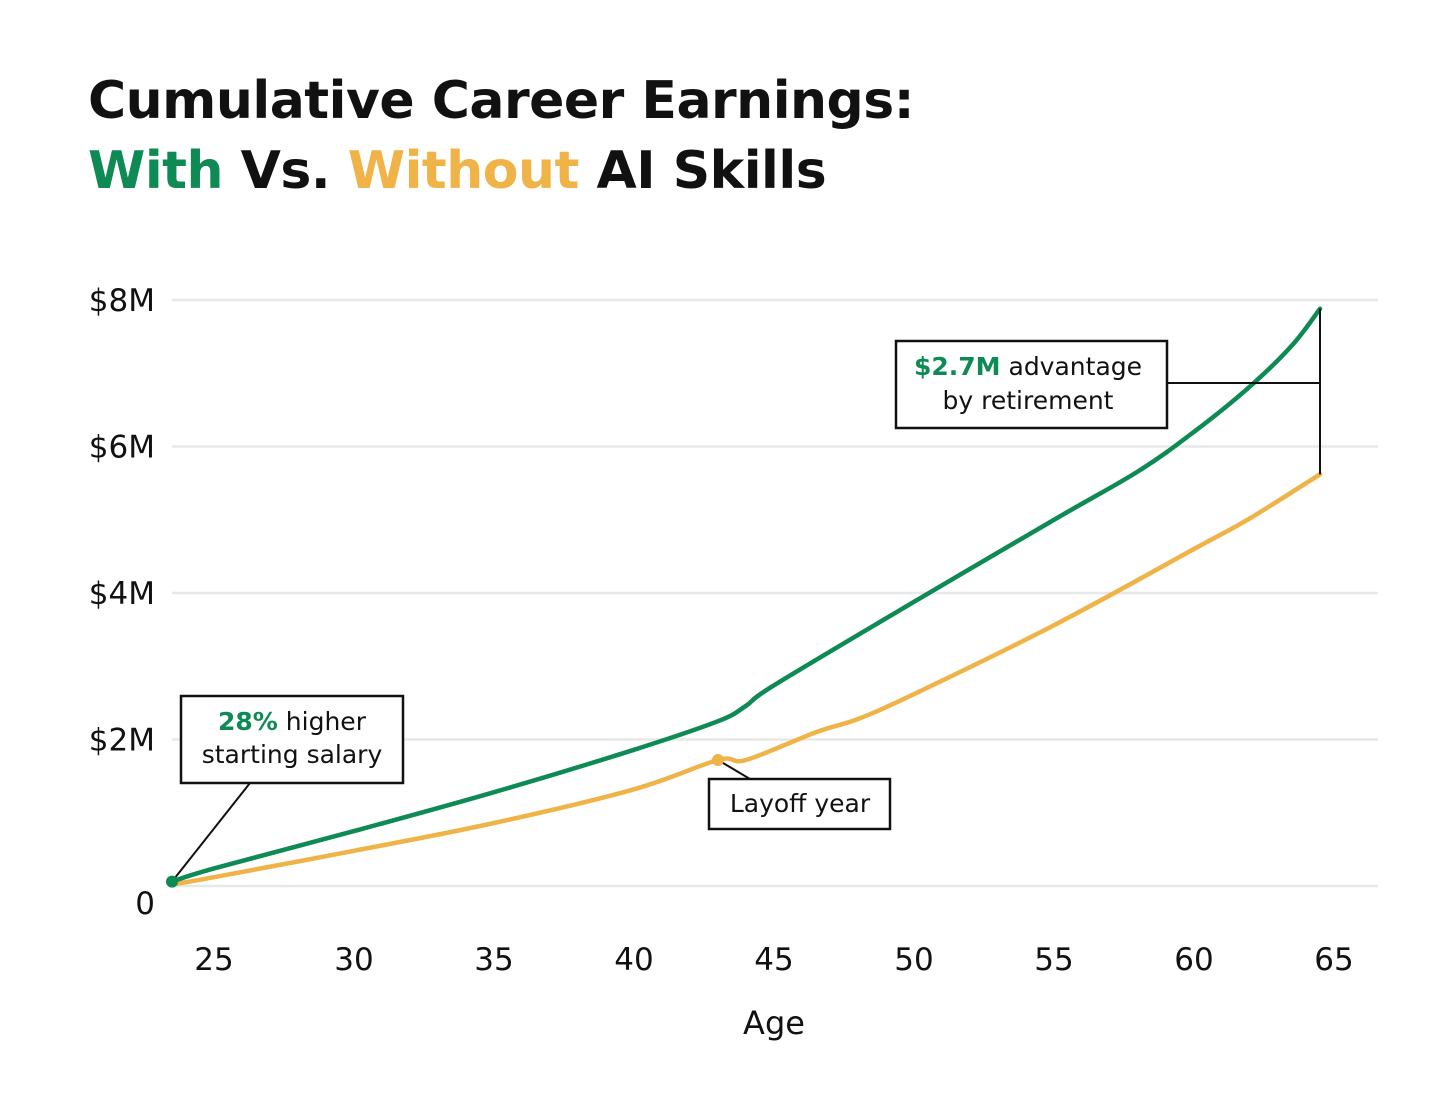 The width and height of the screenshot is (1456, 1098). Describe the element at coordinates (213, 960) in the screenshot. I see `x-tick-label: 25` at that location.